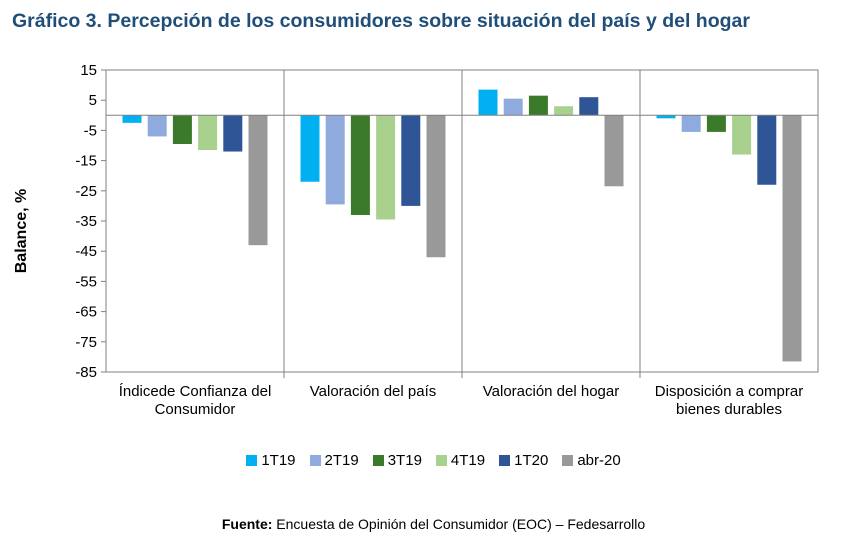  What do you see at coordinates (86, 191) in the screenshot?
I see `y-tick-label: -25` at bounding box center [86, 191].